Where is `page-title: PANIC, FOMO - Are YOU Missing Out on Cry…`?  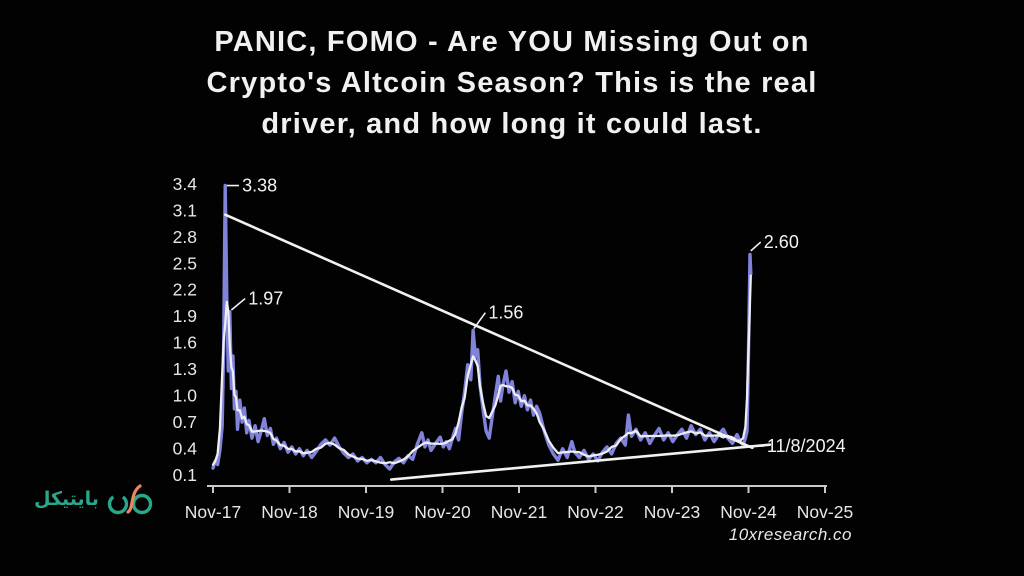
page-title: PANIC, FOMO - Are YOU Missing Out on Cry… is located at coordinates (512, 83).